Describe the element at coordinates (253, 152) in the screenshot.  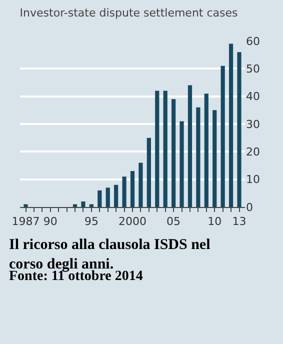
I see `y-tick-label: 20` at that location.